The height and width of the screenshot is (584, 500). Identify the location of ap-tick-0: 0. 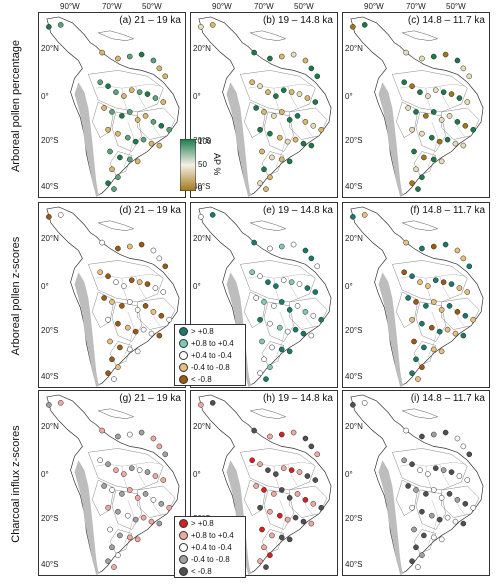
(200, 188).